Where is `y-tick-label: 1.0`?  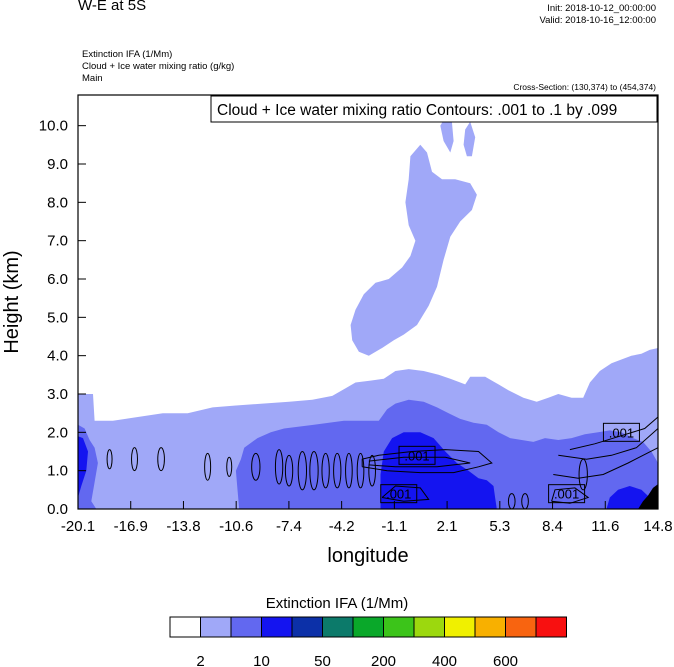
y-tick-label: 1.0 is located at coordinates (57, 471).